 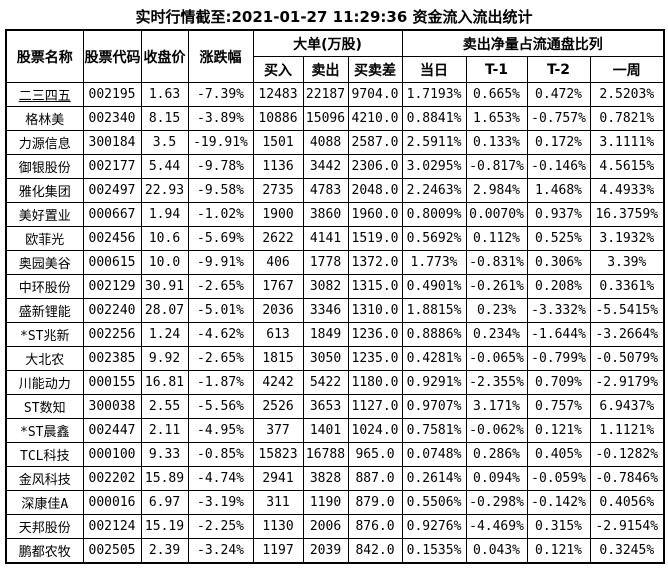 I want to click on stock-code-cell: 002497, so click(x=112, y=190).